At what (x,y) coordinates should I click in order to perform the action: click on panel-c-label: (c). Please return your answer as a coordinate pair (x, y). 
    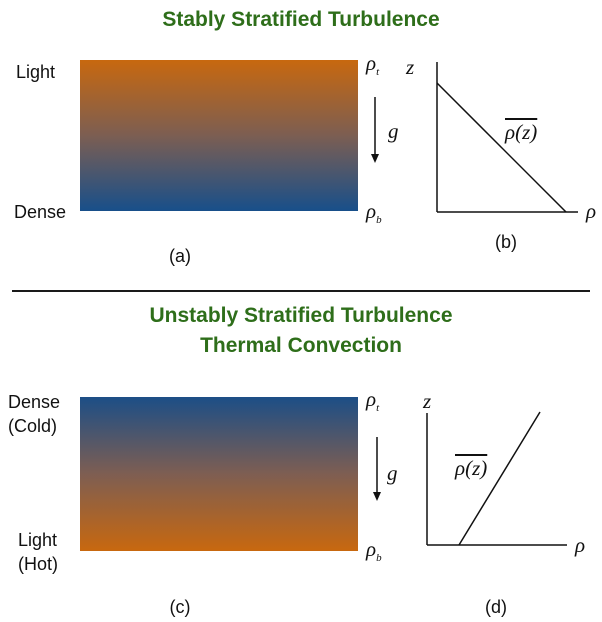
    Looking at the image, I should click on (180, 607).